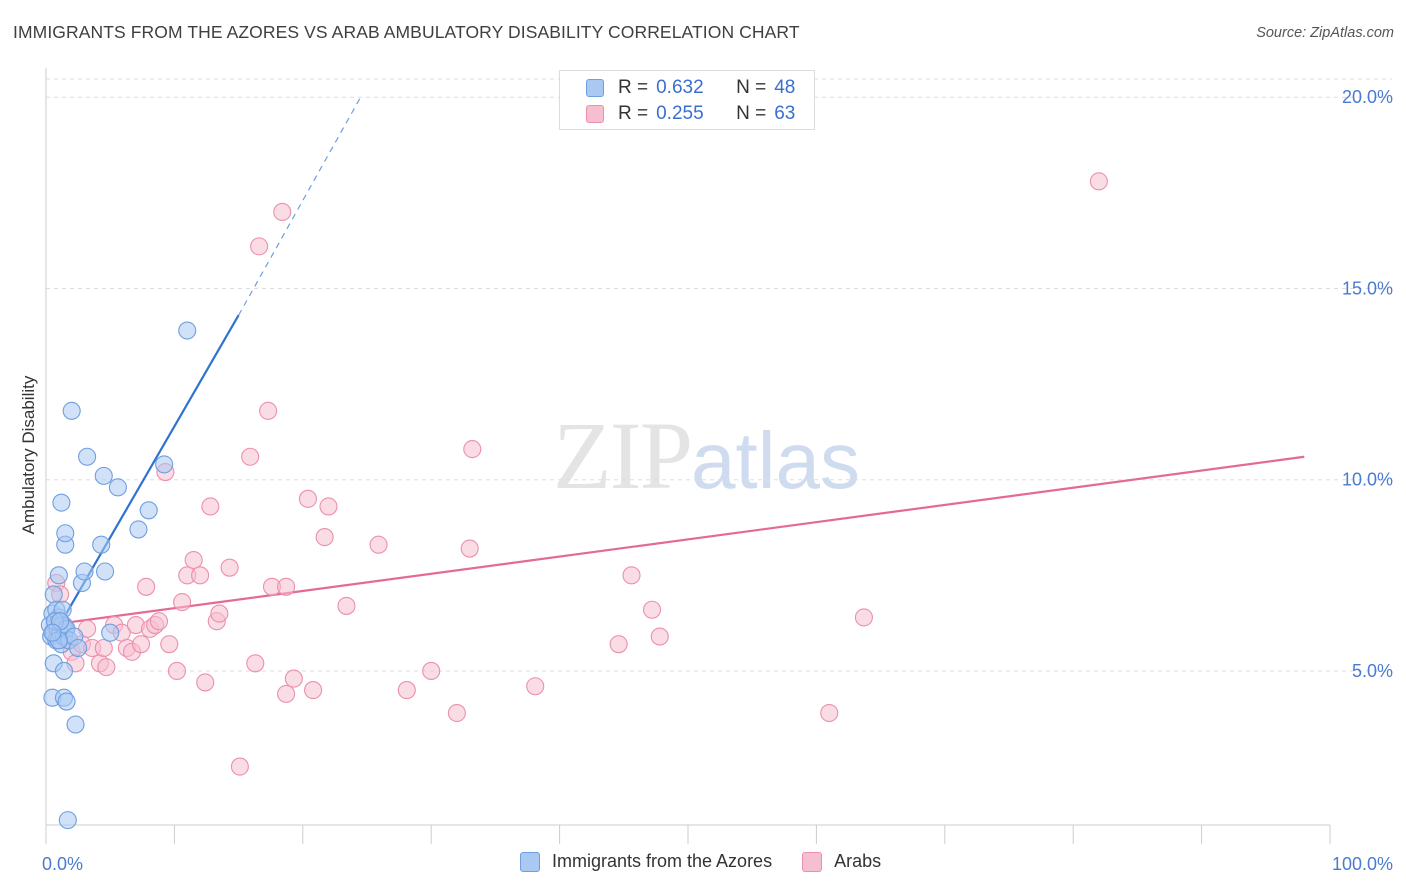 This screenshot has width=1406, height=892. I want to click on y-tick-label: 15.0%, so click(1367, 288).